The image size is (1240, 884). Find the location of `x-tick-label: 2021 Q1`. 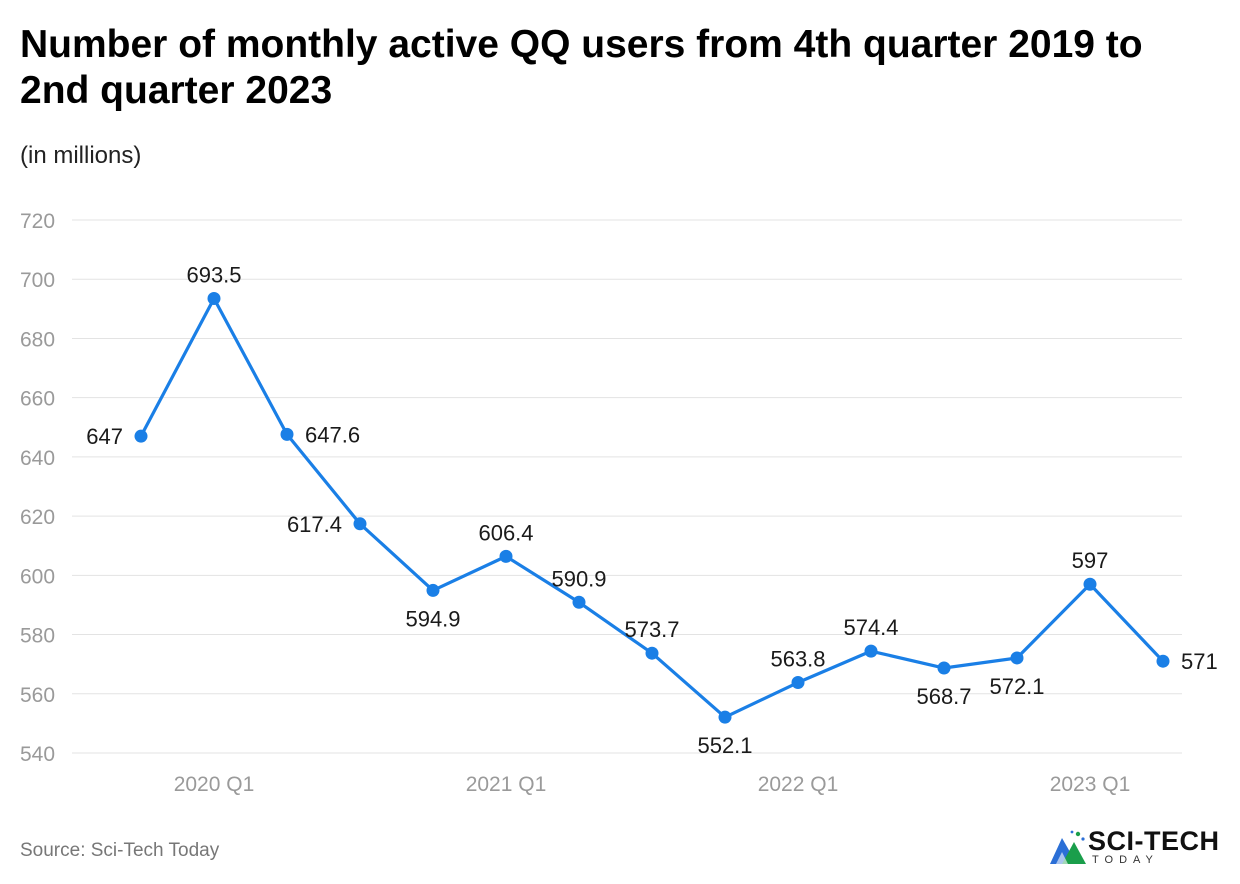

x-tick-label: 2021 Q1 is located at coordinates (506, 784).